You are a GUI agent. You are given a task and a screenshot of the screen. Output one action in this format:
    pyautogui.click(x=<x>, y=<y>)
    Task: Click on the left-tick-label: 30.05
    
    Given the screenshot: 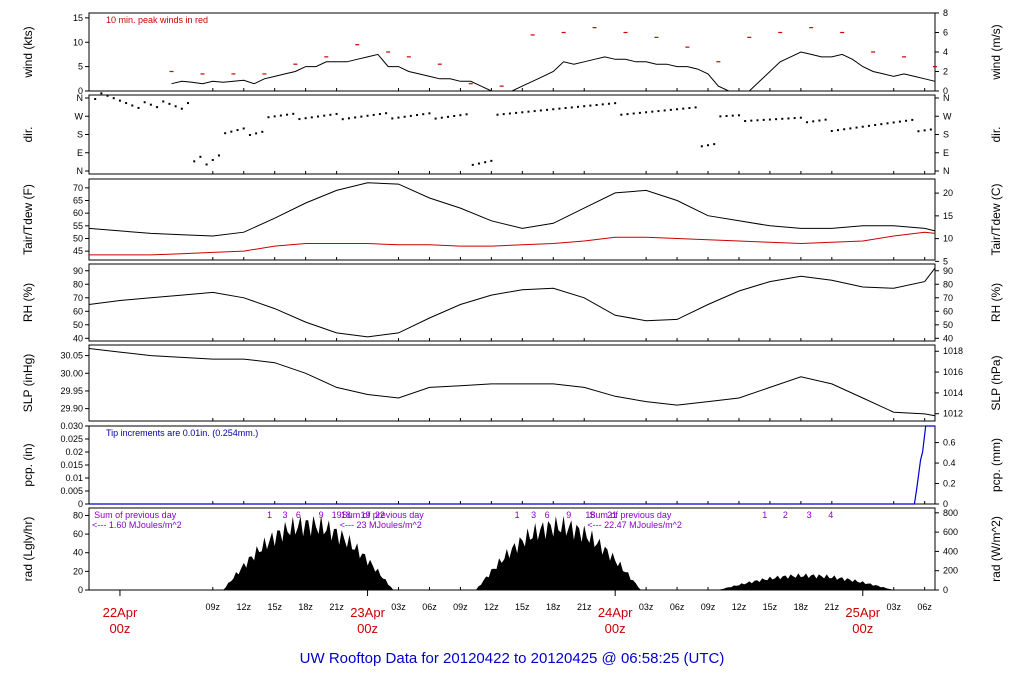 What is the action you would take?
    pyautogui.click(x=71, y=356)
    